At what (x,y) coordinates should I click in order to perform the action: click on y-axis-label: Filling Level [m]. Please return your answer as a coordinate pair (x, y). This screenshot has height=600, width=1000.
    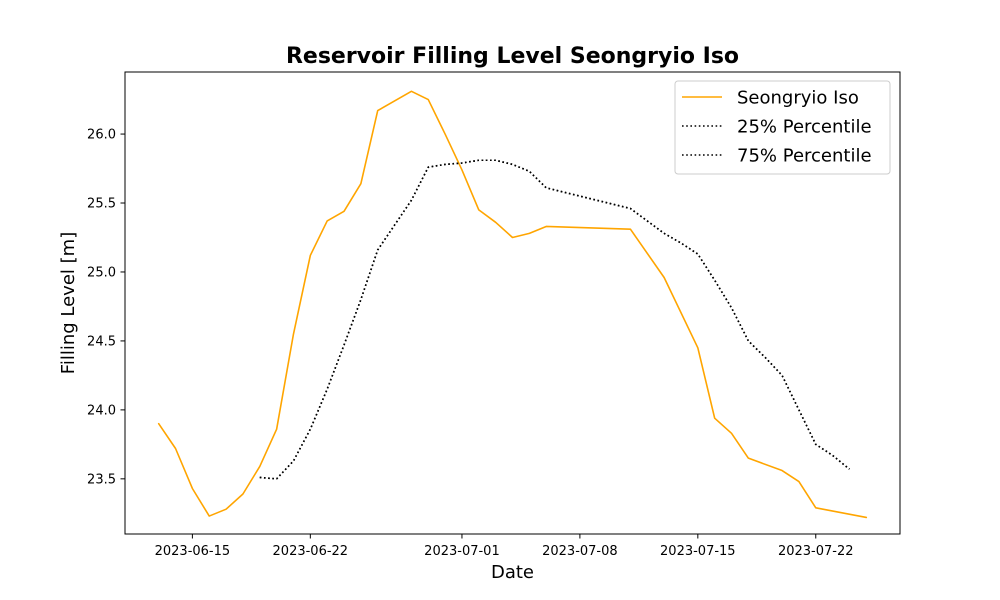
    Looking at the image, I should click on (68, 303).